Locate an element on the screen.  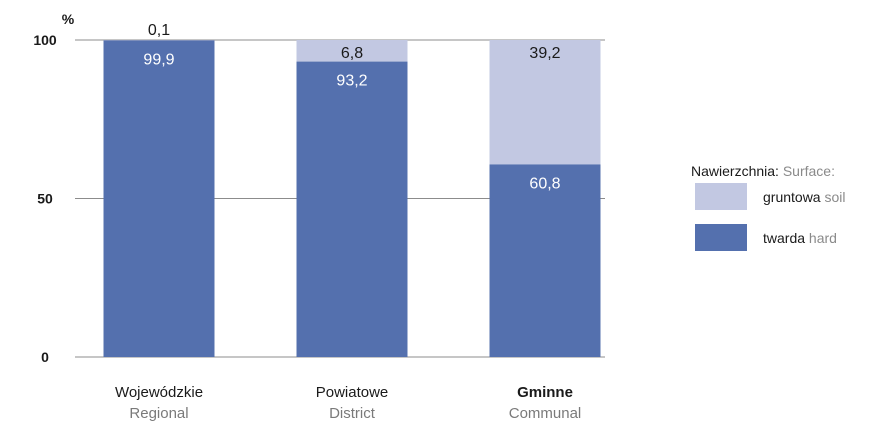
category-label-pl: Gminne is located at coordinates (545, 392).